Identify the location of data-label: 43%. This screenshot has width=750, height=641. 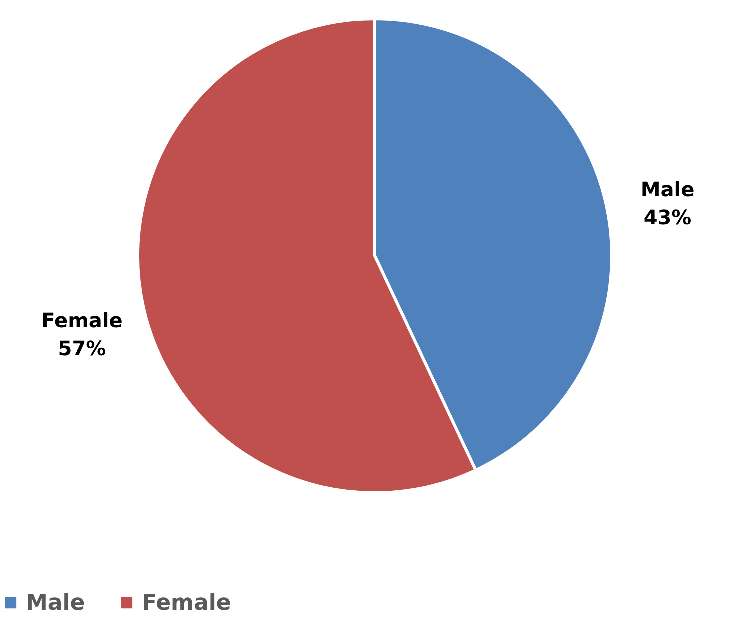
(668, 218).